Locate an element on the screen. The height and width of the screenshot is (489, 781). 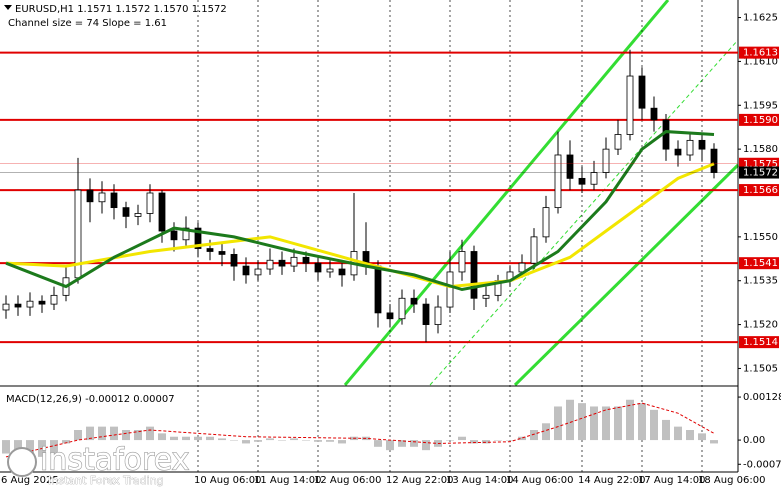
chart-subtitle: Channel size = 74 Slope = 1.61 is located at coordinates (87, 23).